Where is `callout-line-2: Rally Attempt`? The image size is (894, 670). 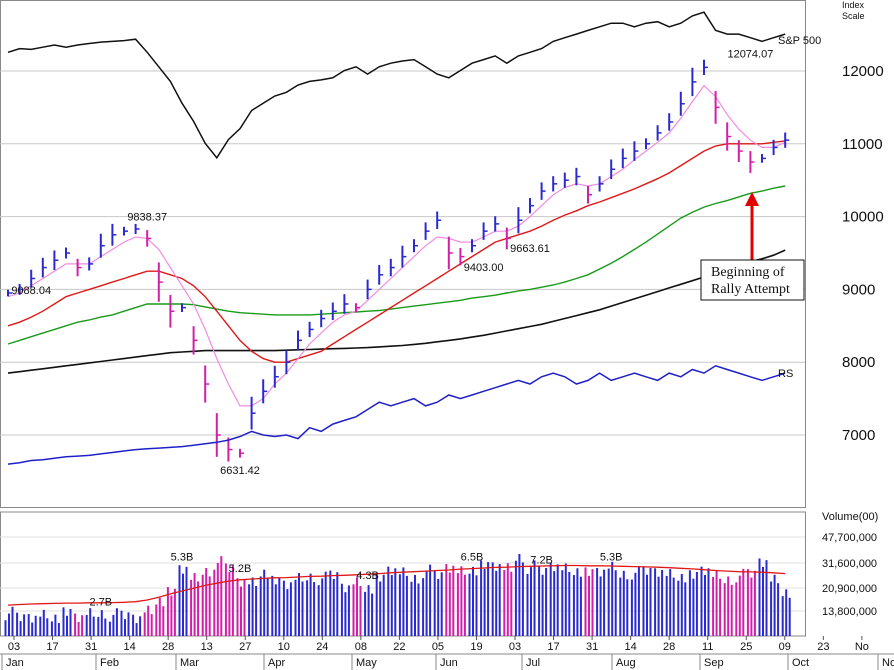 callout-line-2: Rally Attempt is located at coordinates (750, 289).